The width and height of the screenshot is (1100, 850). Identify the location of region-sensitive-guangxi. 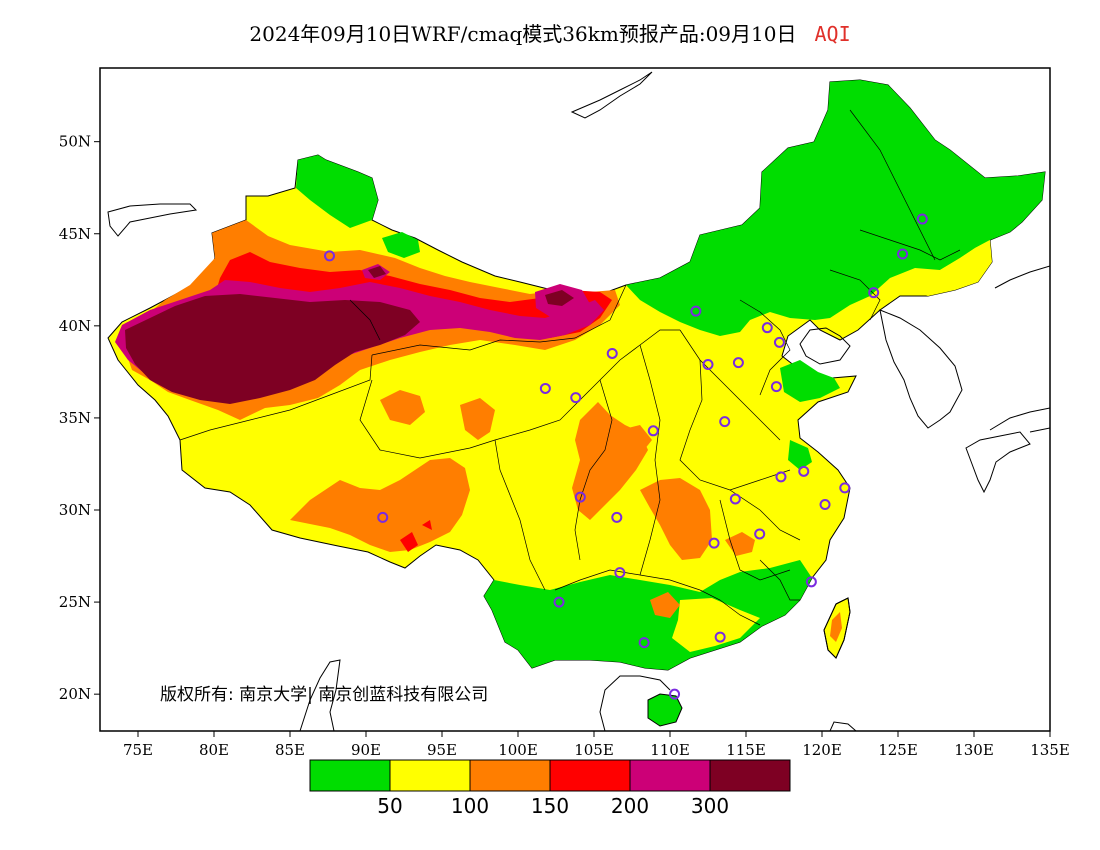
(665, 605).